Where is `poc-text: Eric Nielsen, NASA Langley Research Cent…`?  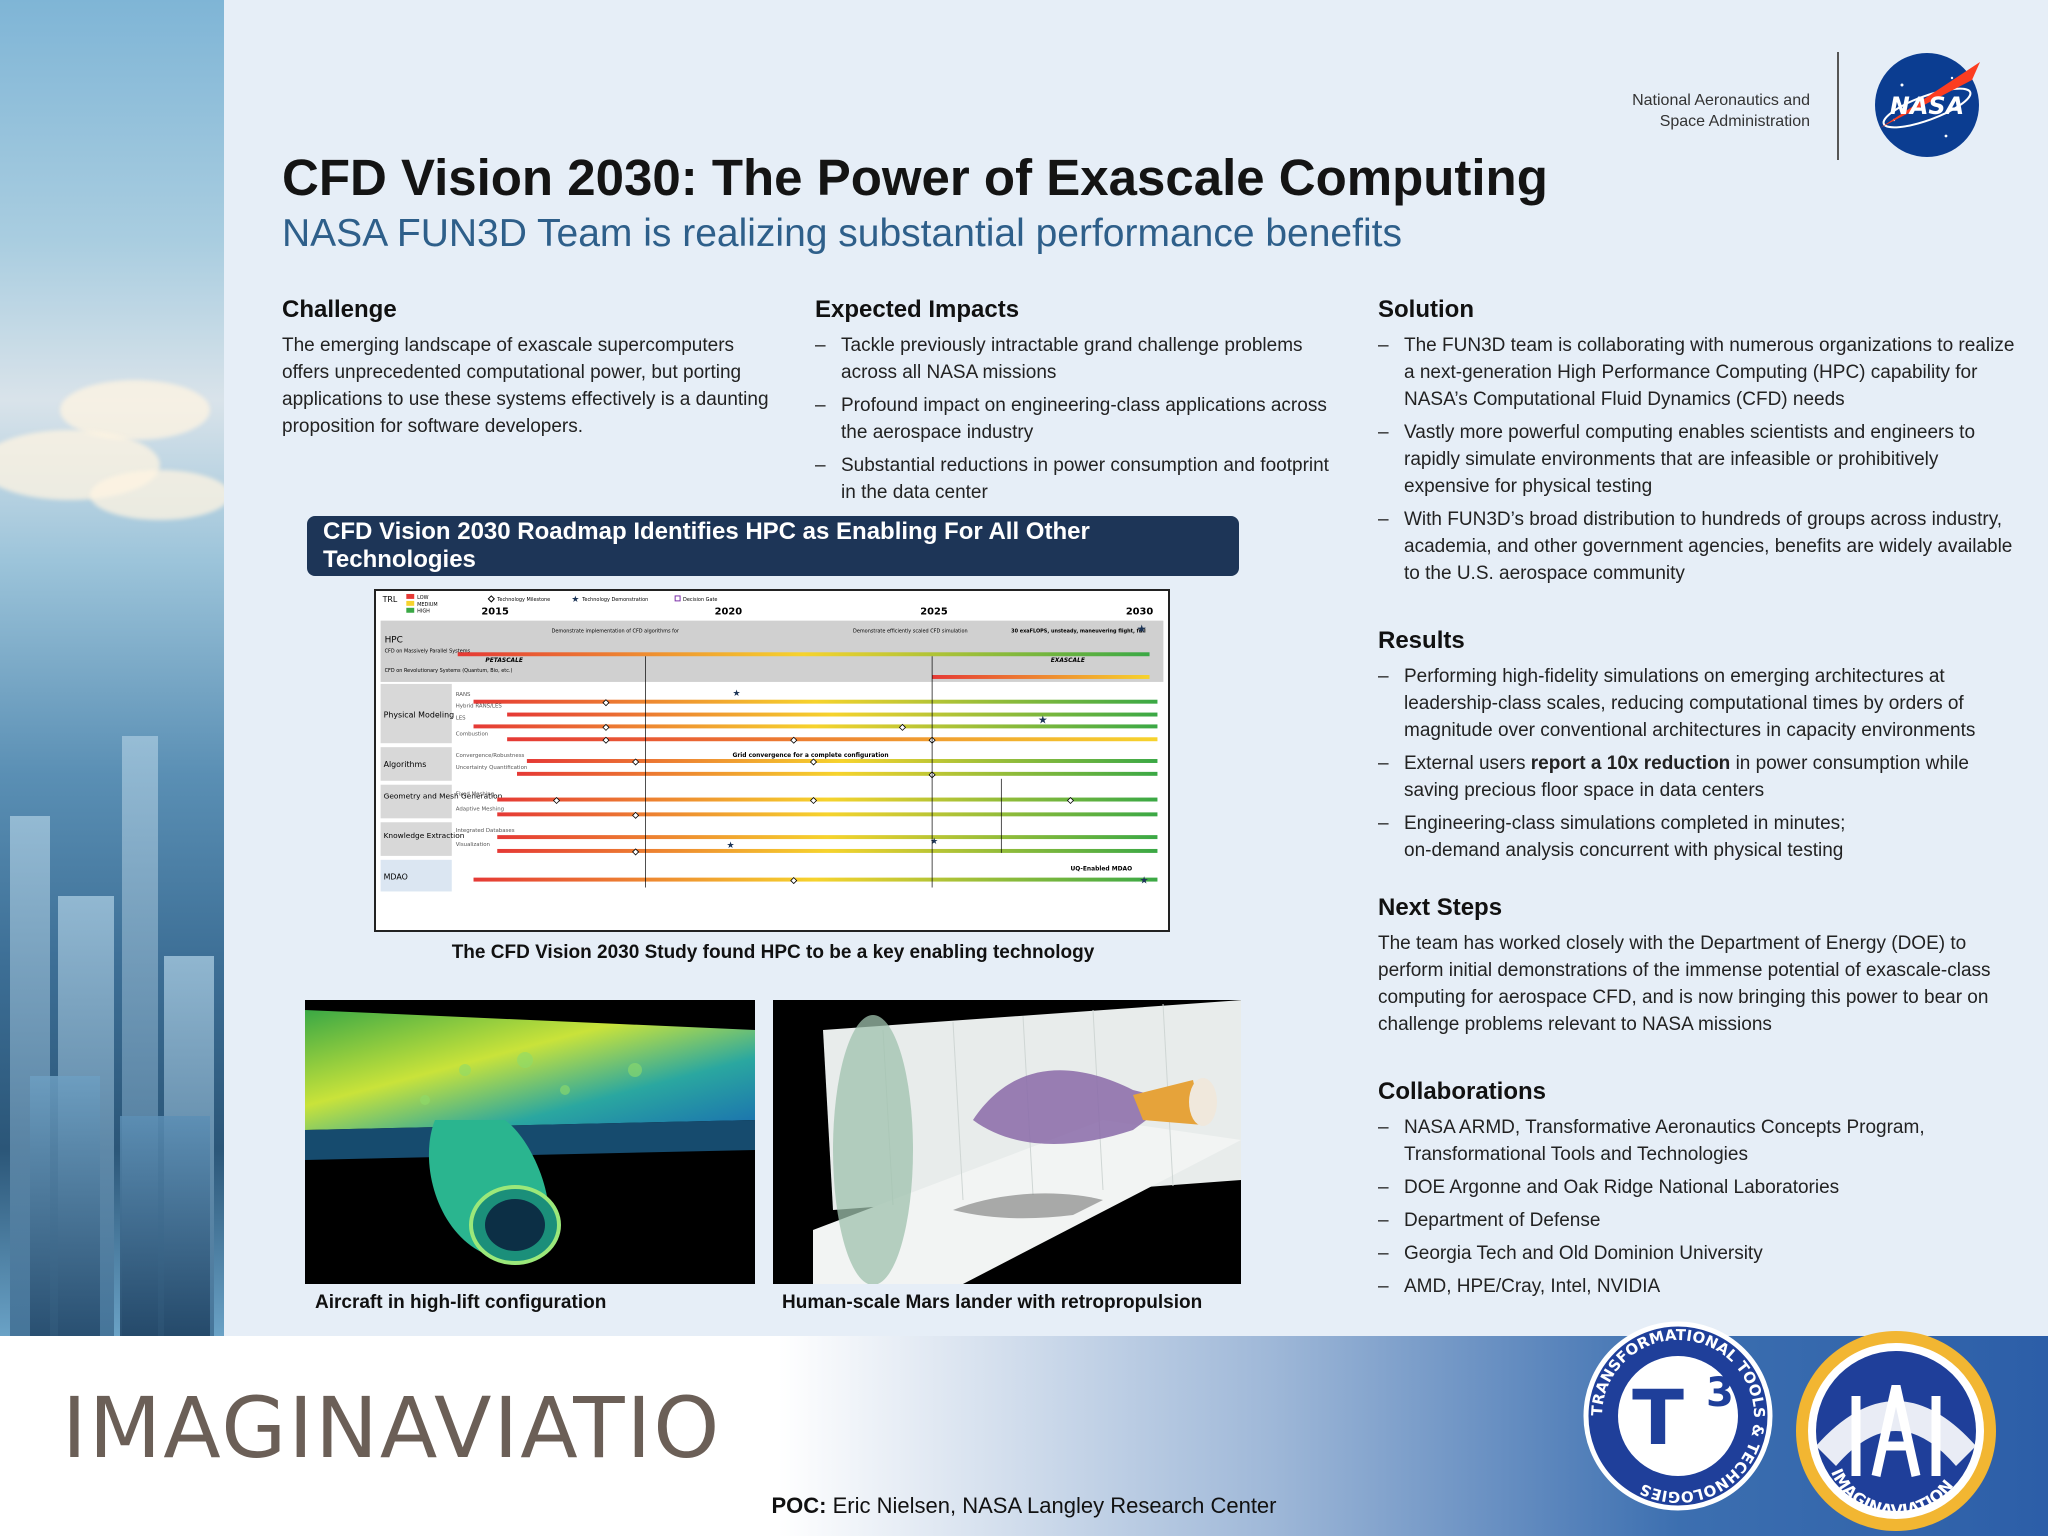 poc-text: Eric Nielsen, NASA Langley Research Cent… is located at coordinates (1051, 1505).